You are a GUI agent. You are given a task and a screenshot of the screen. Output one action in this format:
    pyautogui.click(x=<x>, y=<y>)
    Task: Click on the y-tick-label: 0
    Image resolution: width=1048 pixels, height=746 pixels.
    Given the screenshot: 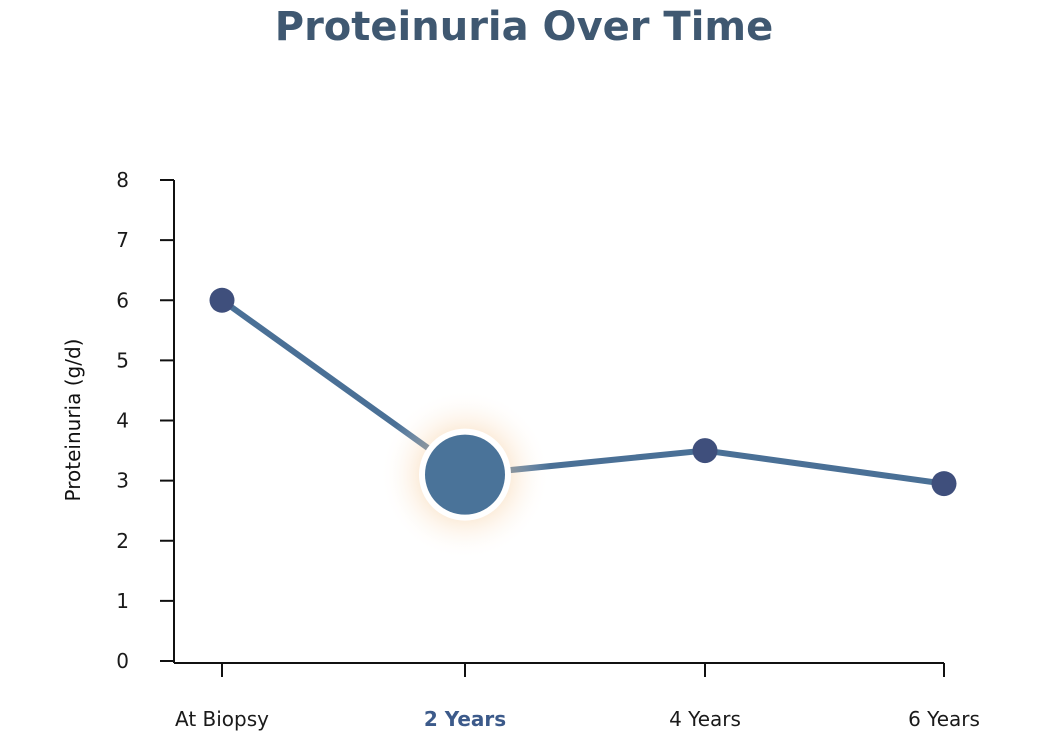 What is the action you would take?
    pyautogui.click(x=122, y=661)
    